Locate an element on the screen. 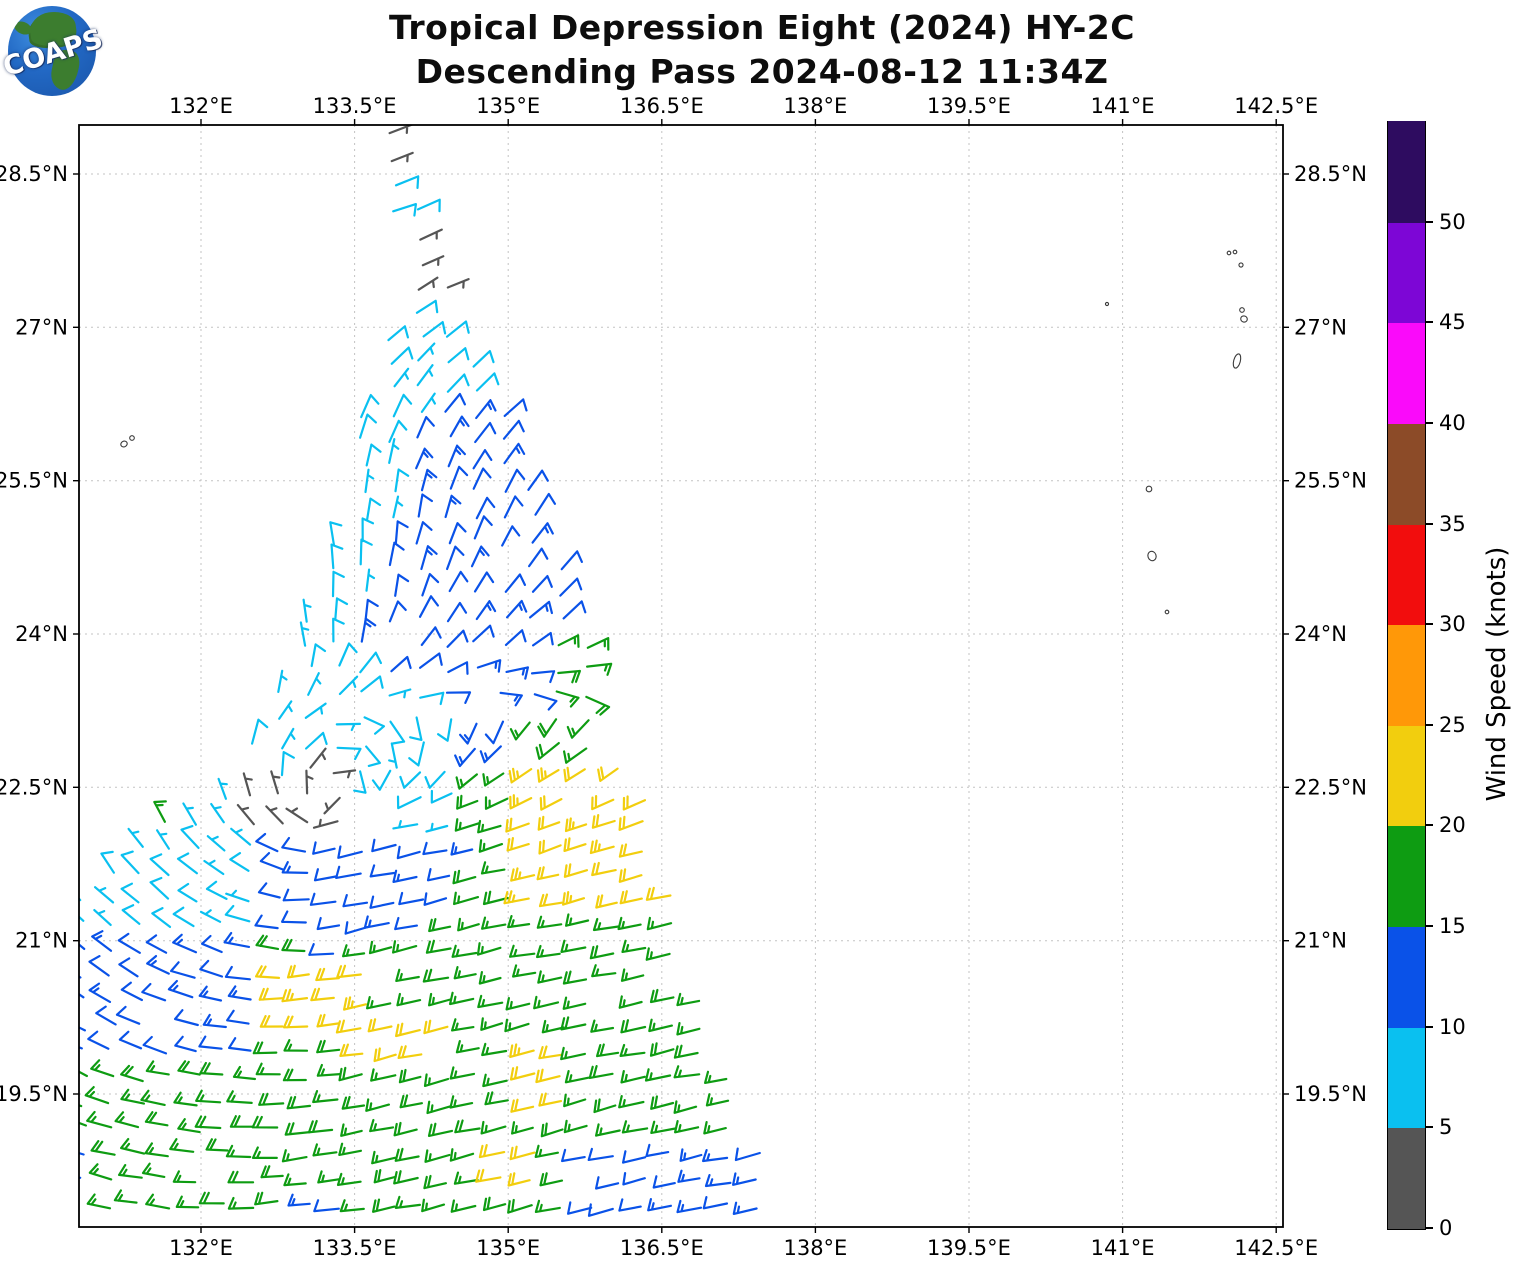  x-tick-label-bottom: 136.5°E is located at coordinates (662, 1248).